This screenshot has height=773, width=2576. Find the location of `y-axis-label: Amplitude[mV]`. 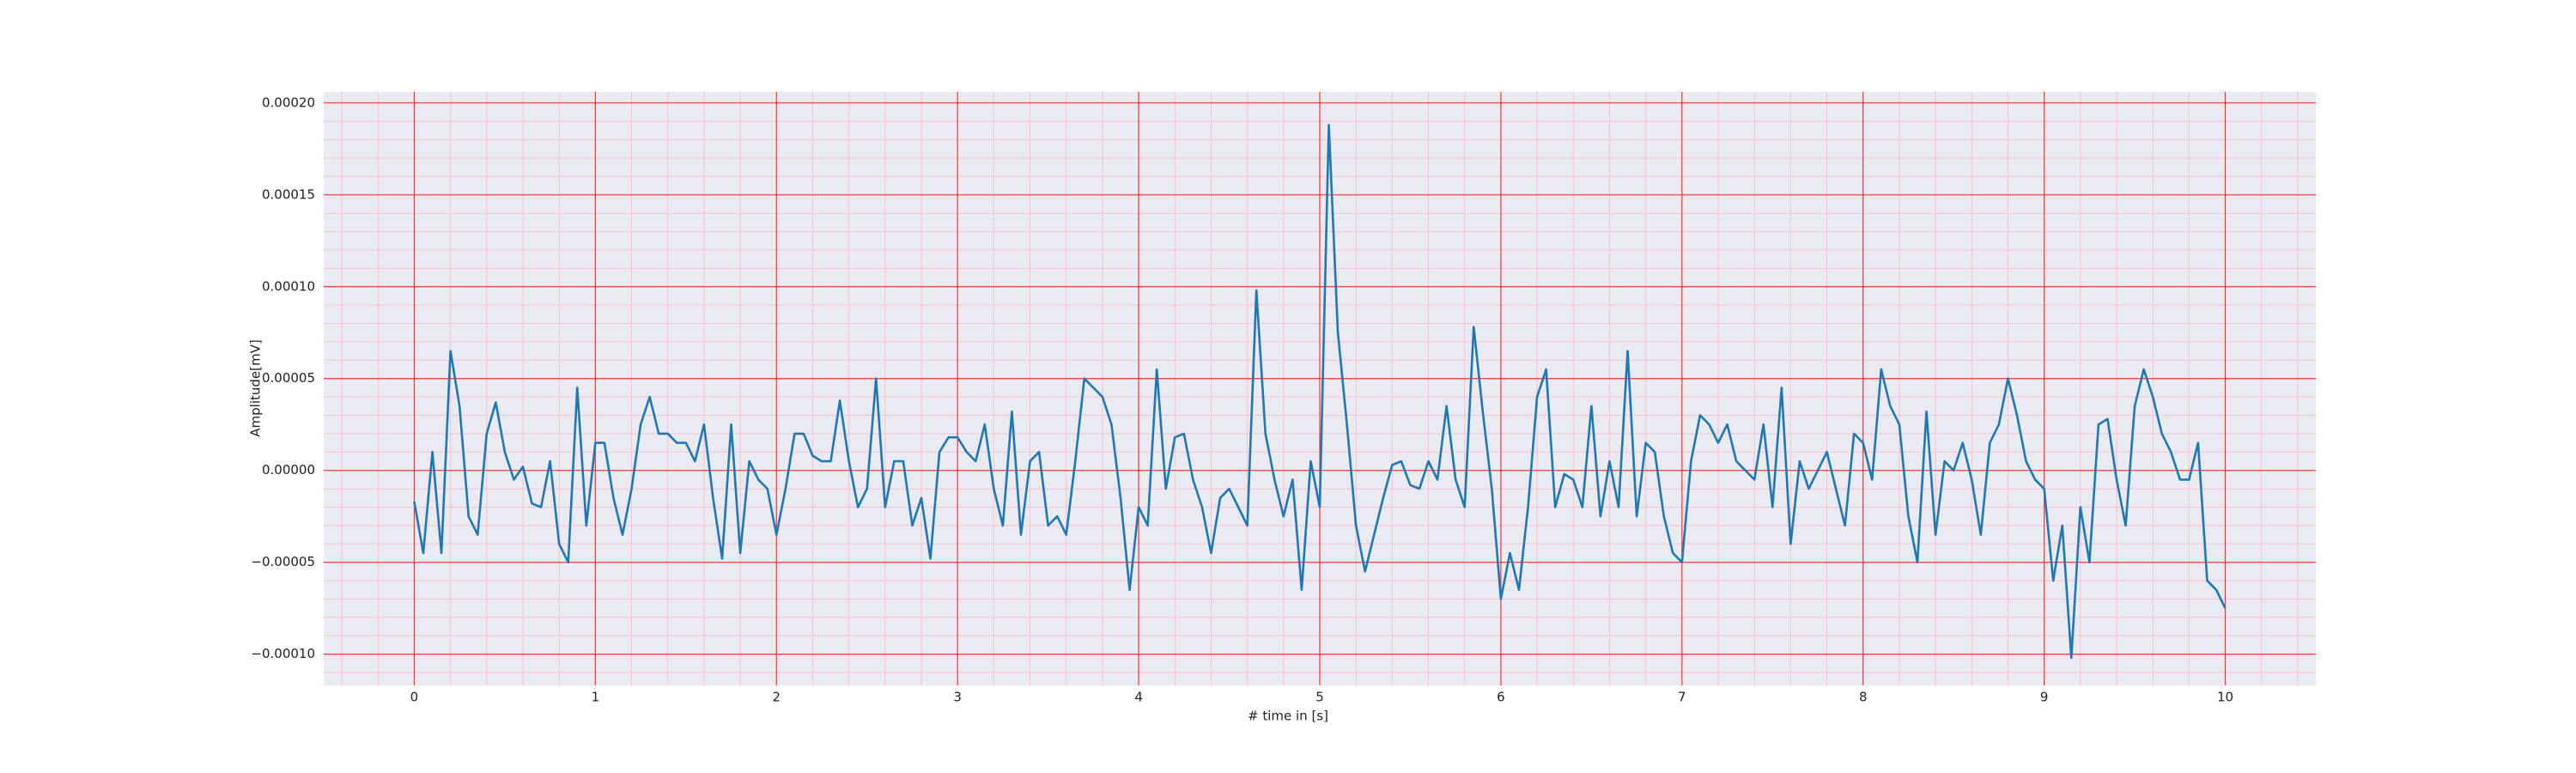

y-axis-label: Amplitude[mV] is located at coordinates (256, 387).